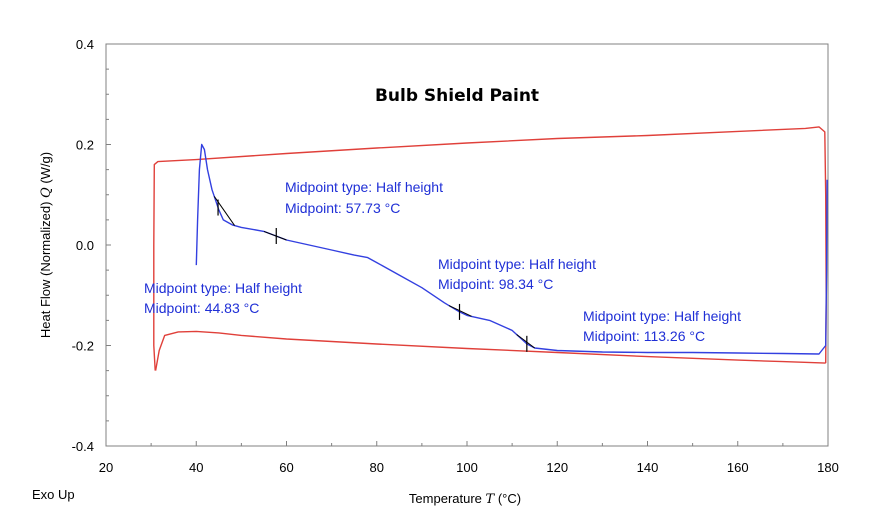 The height and width of the screenshot is (526, 881). Describe the element at coordinates (106, 467) in the screenshot. I see `x-tick-label: 20` at that location.